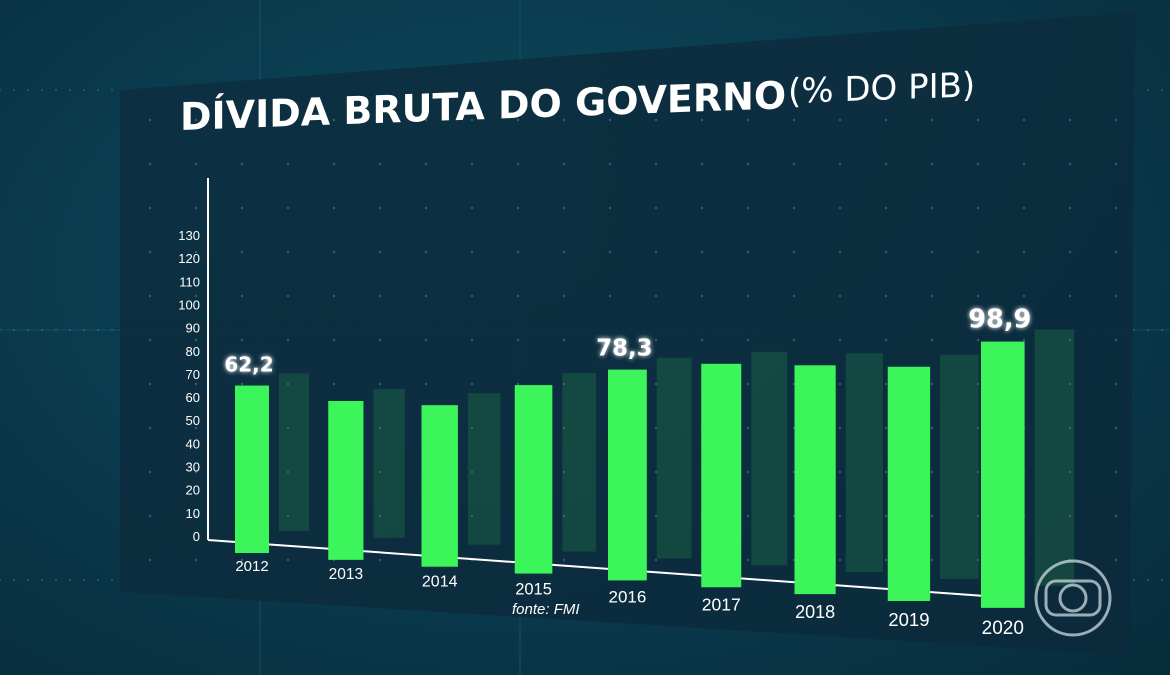 The width and height of the screenshot is (1170, 675). Describe the element at coordinates (193, 351) in the screenshot. I see `y-tick-label: 80` at that location.